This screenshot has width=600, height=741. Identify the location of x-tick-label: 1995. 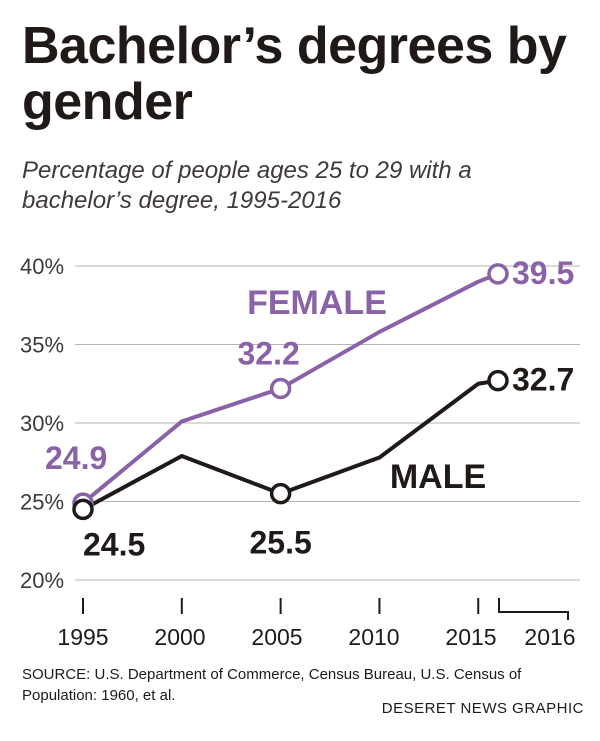
(82, 637).